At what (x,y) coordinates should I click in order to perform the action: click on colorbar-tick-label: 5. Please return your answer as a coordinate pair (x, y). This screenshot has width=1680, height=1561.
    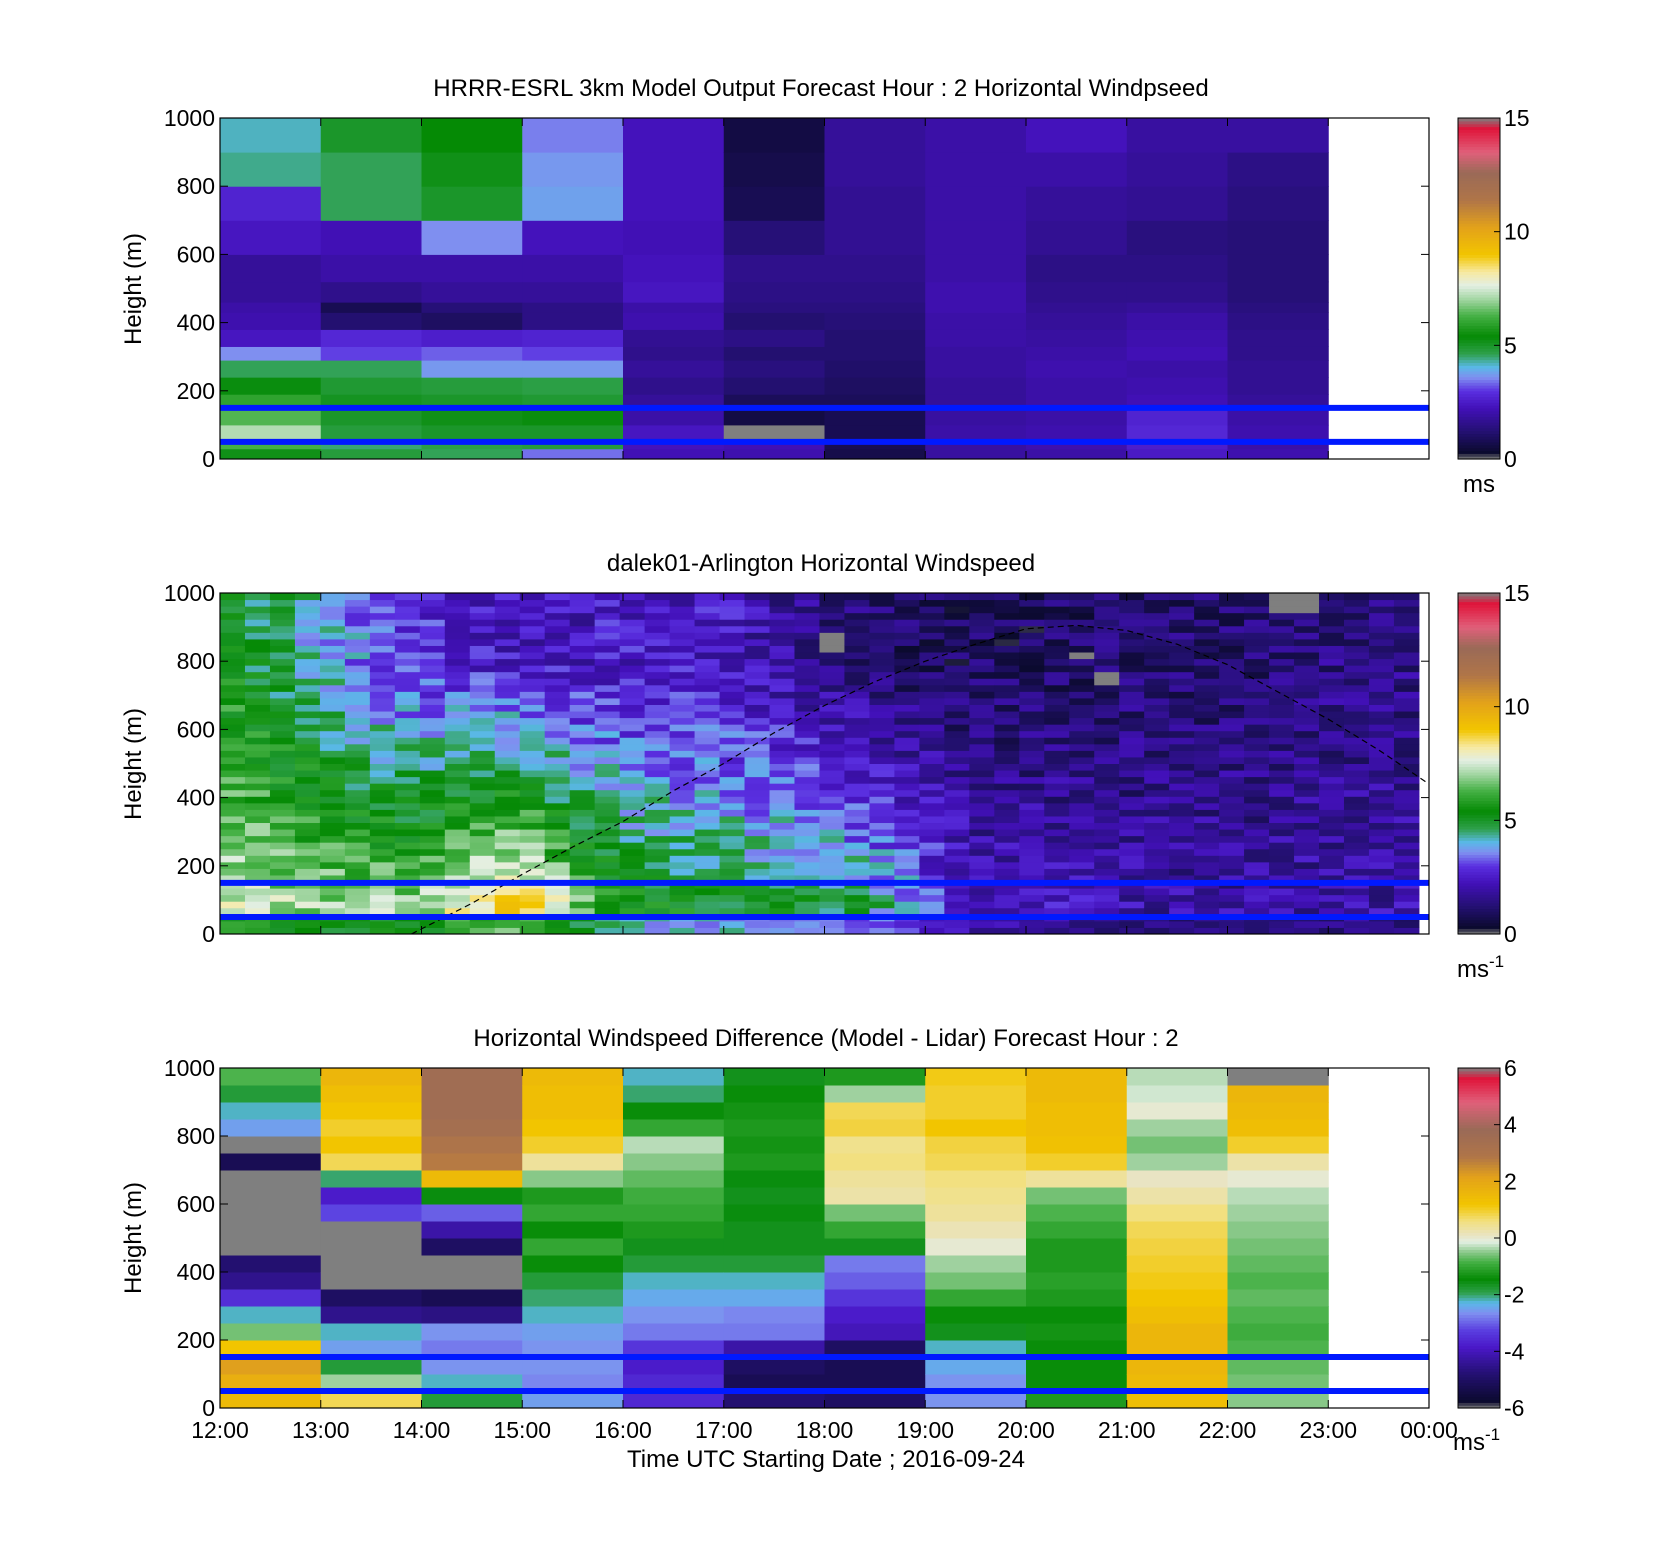
    Looking at the image, I should click on (1510, 345).